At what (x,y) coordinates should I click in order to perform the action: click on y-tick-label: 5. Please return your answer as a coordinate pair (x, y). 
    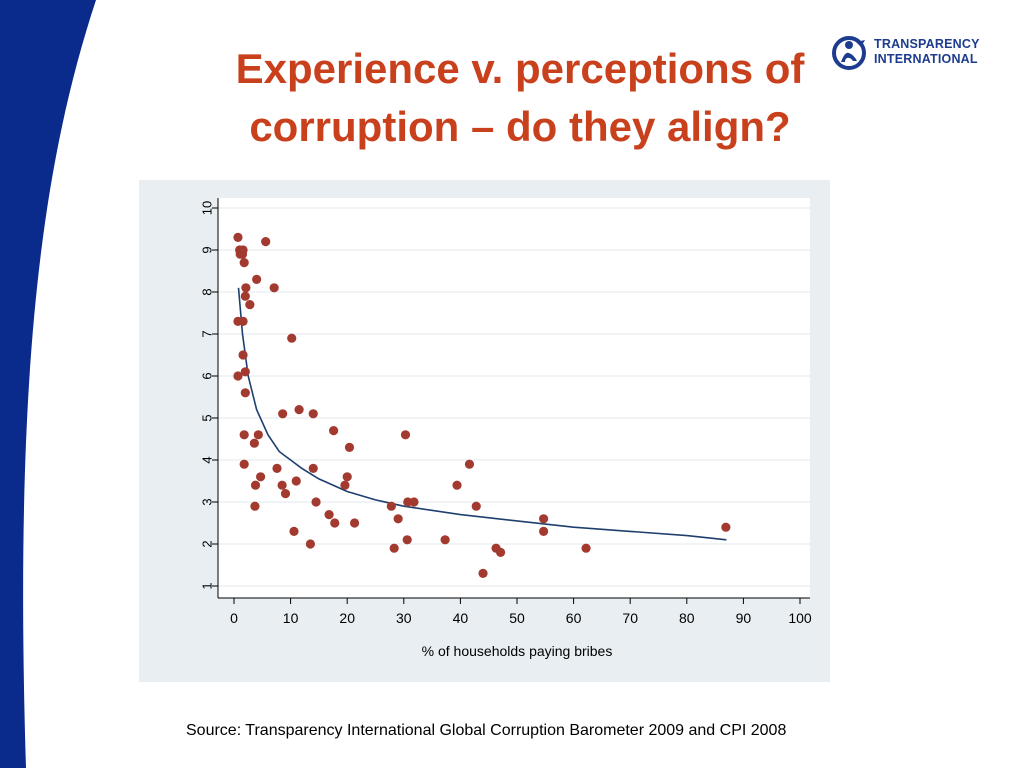
    Looking at the image, I should click on (207, 417).